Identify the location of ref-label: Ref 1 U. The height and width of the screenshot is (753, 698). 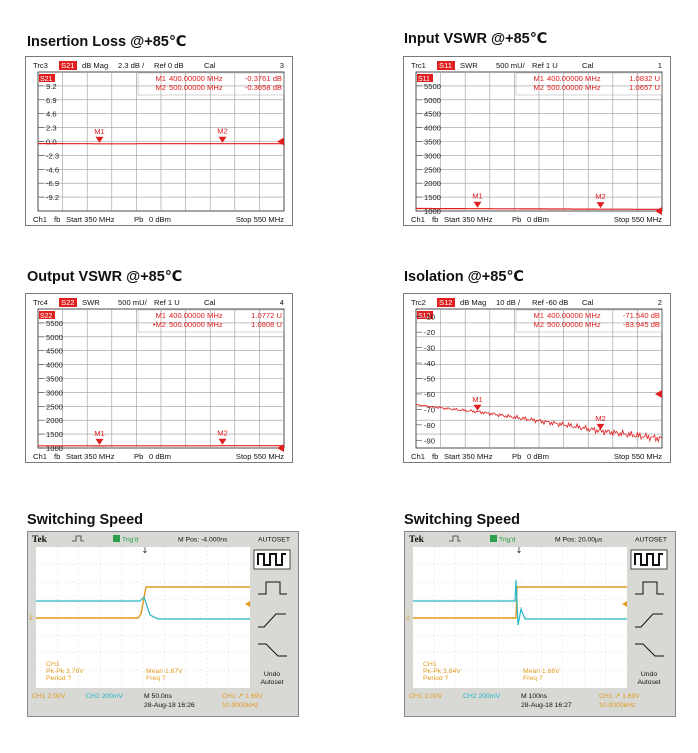
(545, 65).